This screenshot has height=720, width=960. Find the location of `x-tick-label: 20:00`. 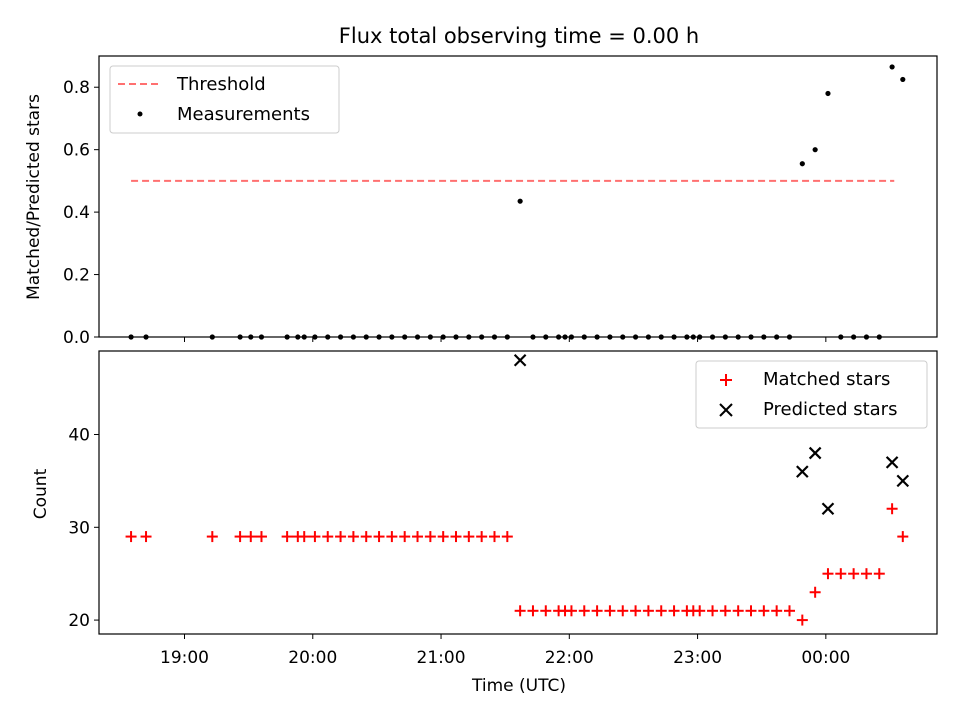

x-tick-label: 20:00 is located at coordinates (312, 658).